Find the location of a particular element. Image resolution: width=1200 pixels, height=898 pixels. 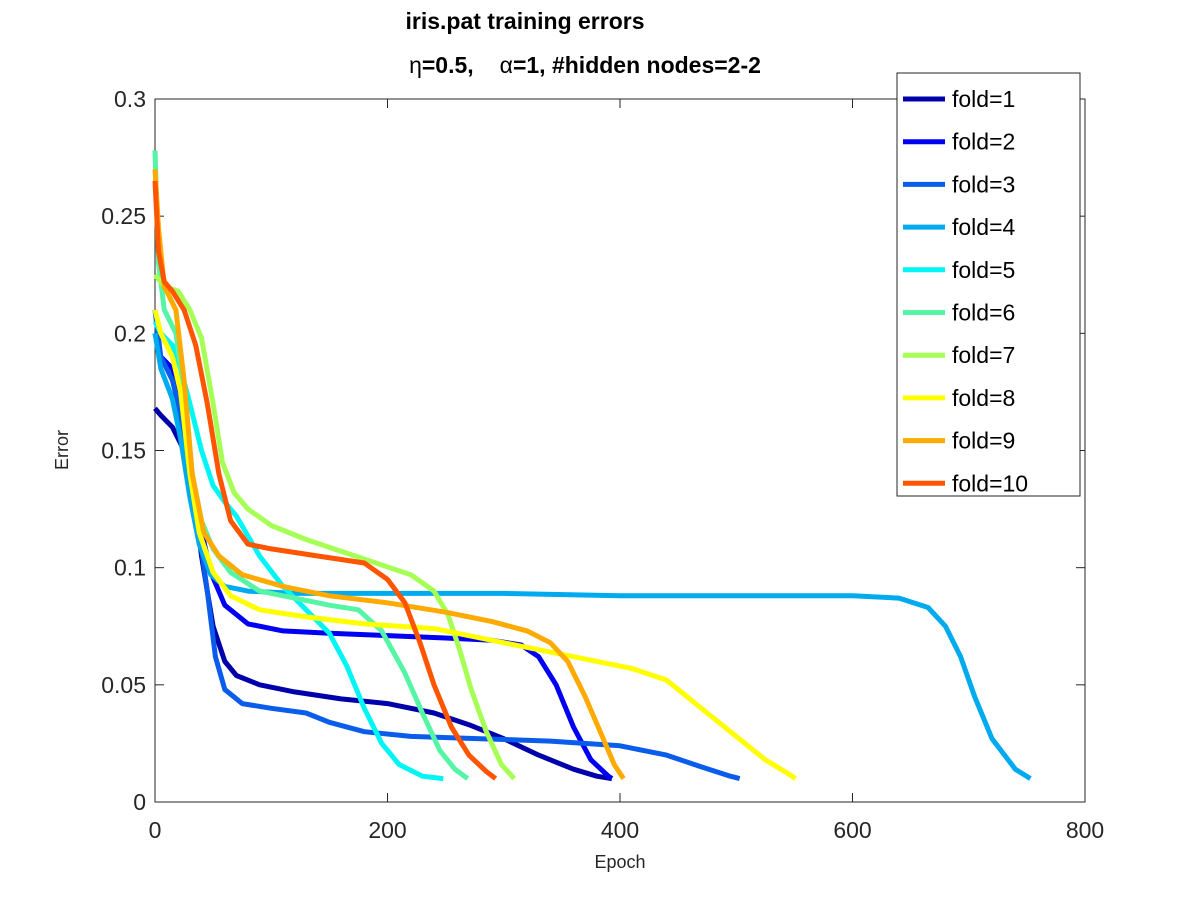

x-tick-label: 600 is located at coordinates (852, 830).